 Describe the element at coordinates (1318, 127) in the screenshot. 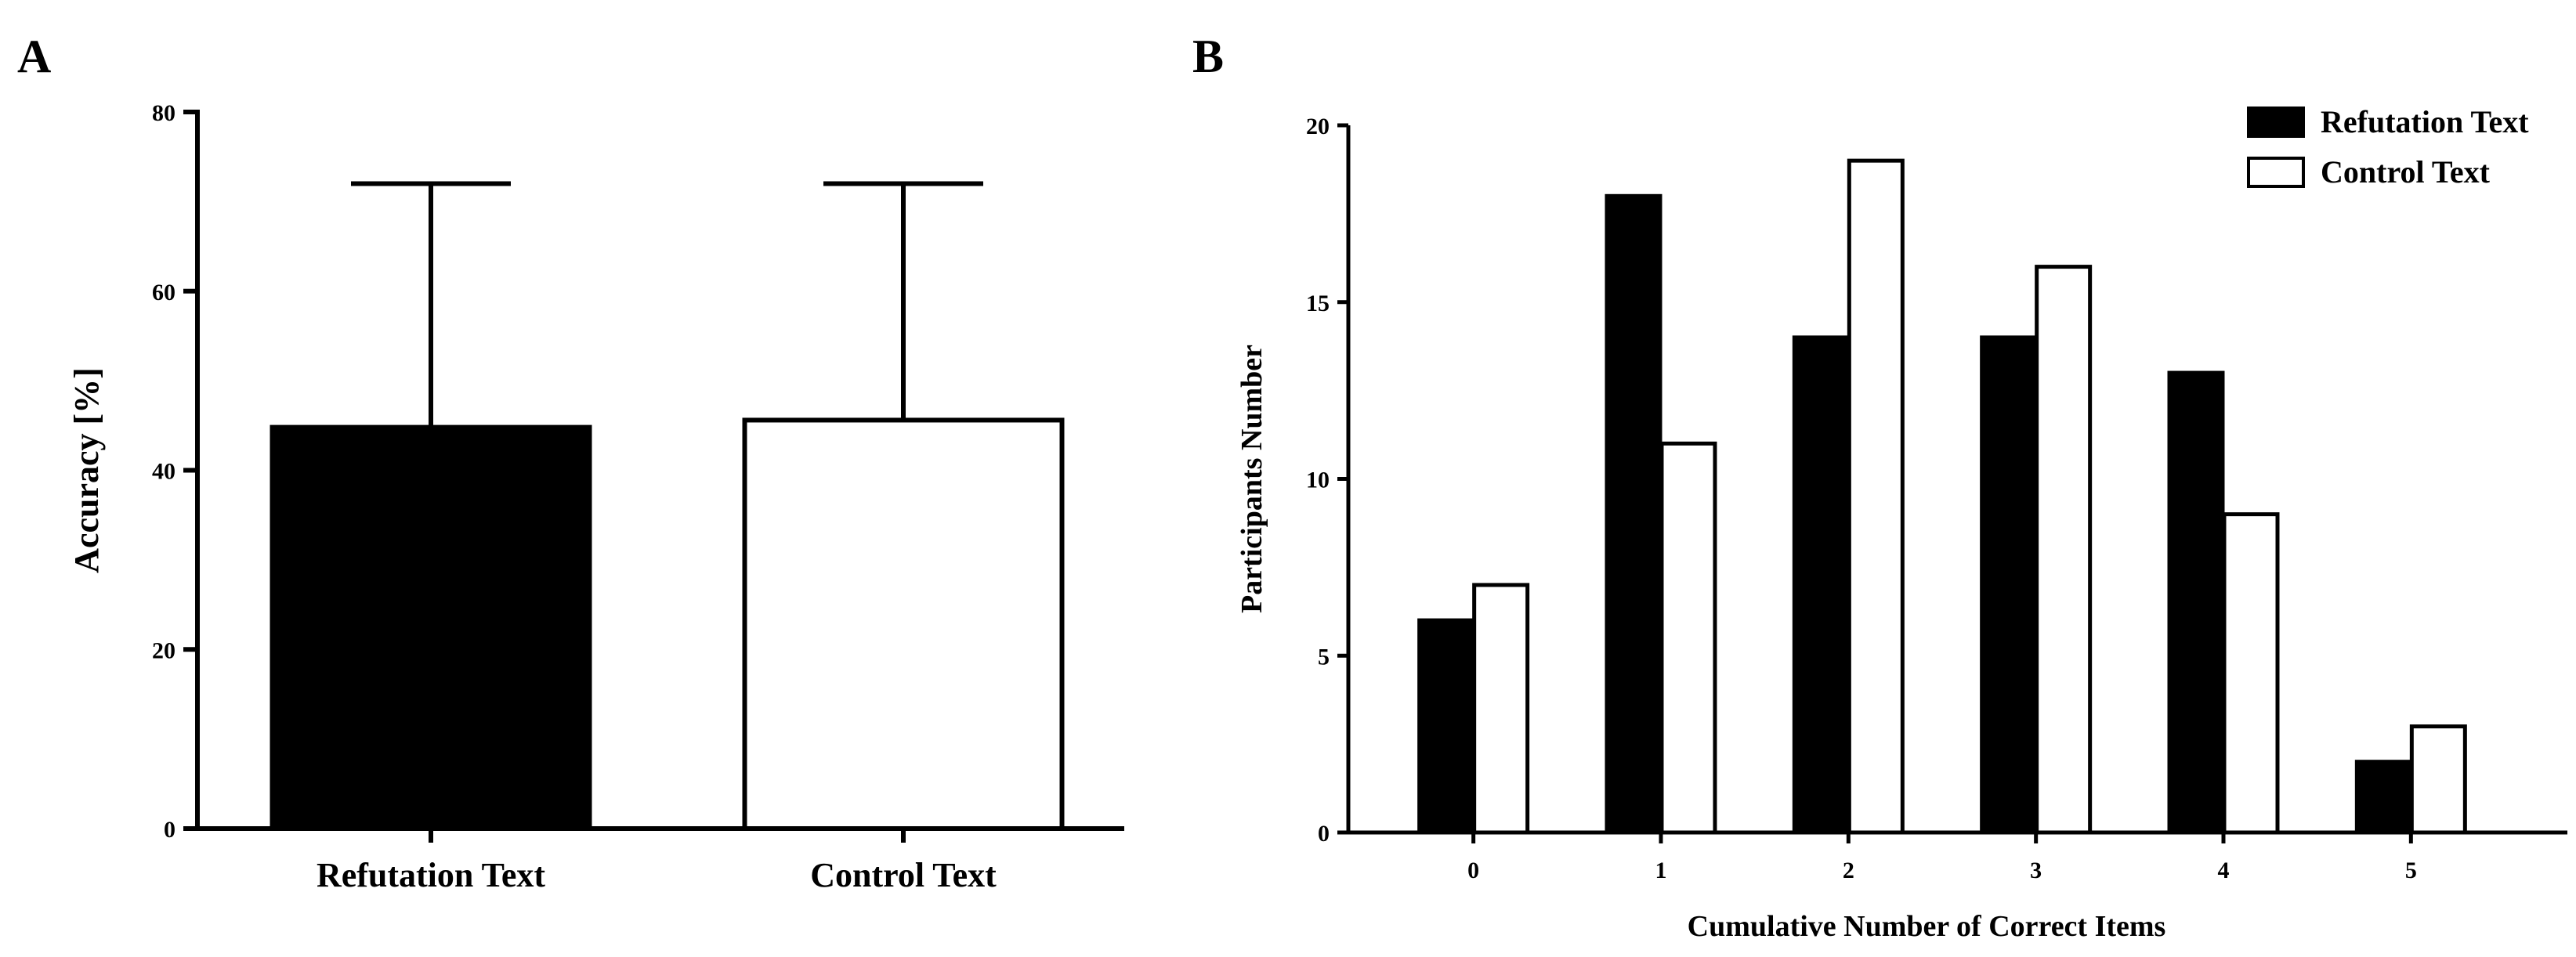

I see `y-tick-label-b: 20` at that location.